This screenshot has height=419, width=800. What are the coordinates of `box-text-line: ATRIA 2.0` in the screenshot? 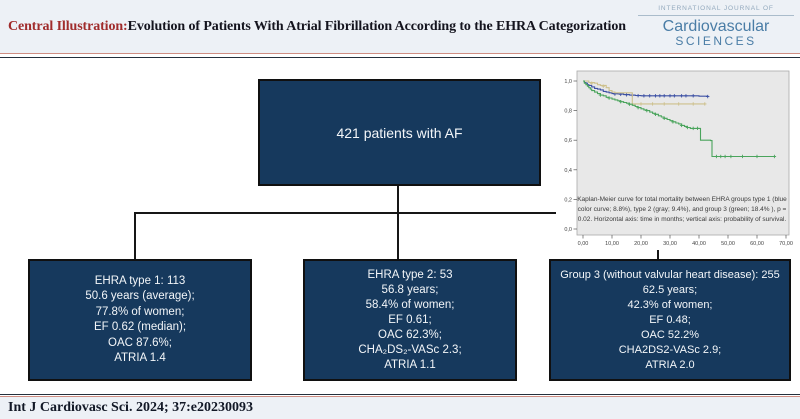 It's located at (670, 364).